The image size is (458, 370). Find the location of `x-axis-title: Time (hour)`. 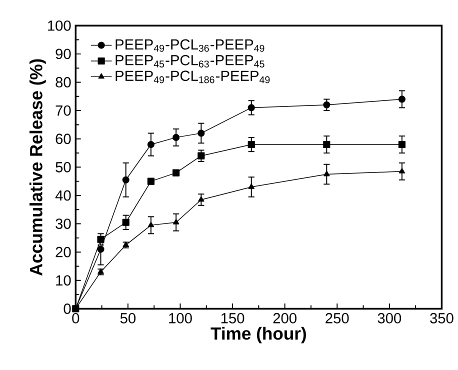

x-axis-title: Time (hour) is located at coordinates (258, 335).